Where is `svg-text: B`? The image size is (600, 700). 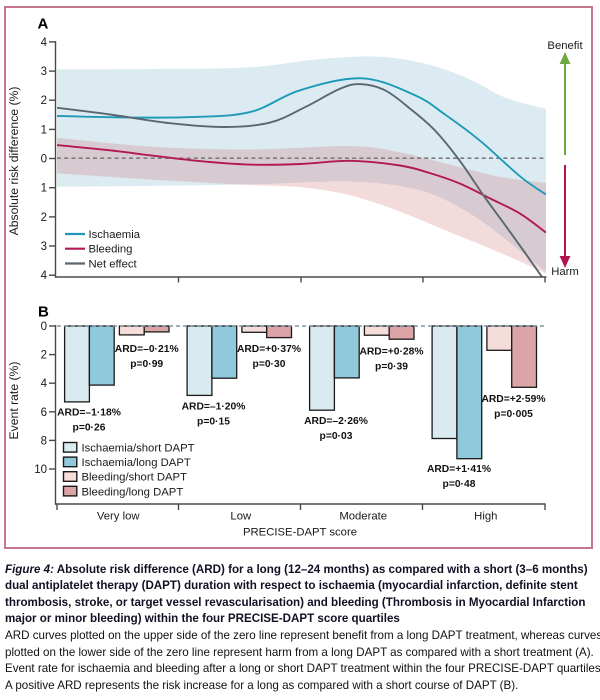
svg-text: B is located at coordinates (43, 312).